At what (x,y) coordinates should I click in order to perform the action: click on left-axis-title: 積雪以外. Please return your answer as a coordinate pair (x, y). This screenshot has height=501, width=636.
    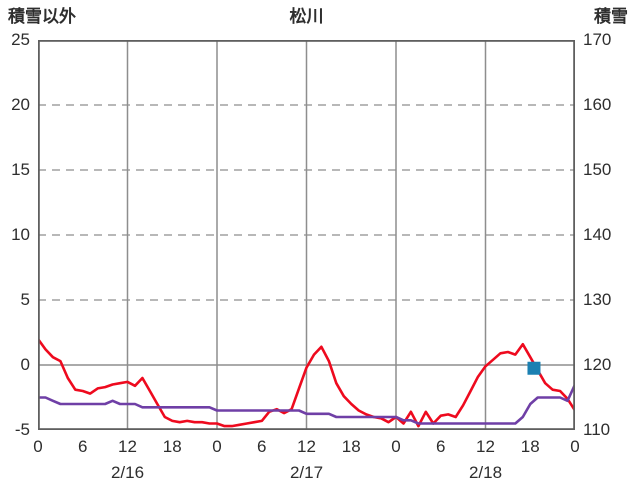
    Looking at the image, I should click on (42, 16).